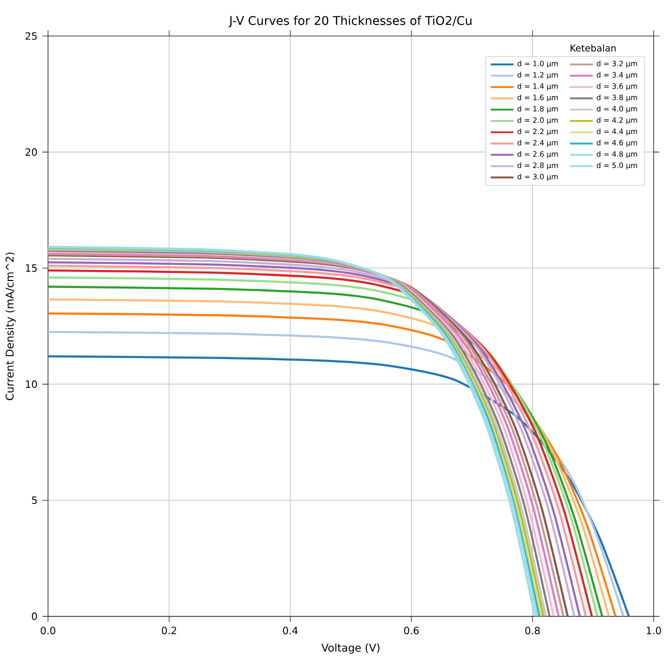 The width and height of the screenshot is (667, 657). I want to click on chart-title: J-V Curves for 20 Thicknesses of TiO2/Cu, so click(350, 22).